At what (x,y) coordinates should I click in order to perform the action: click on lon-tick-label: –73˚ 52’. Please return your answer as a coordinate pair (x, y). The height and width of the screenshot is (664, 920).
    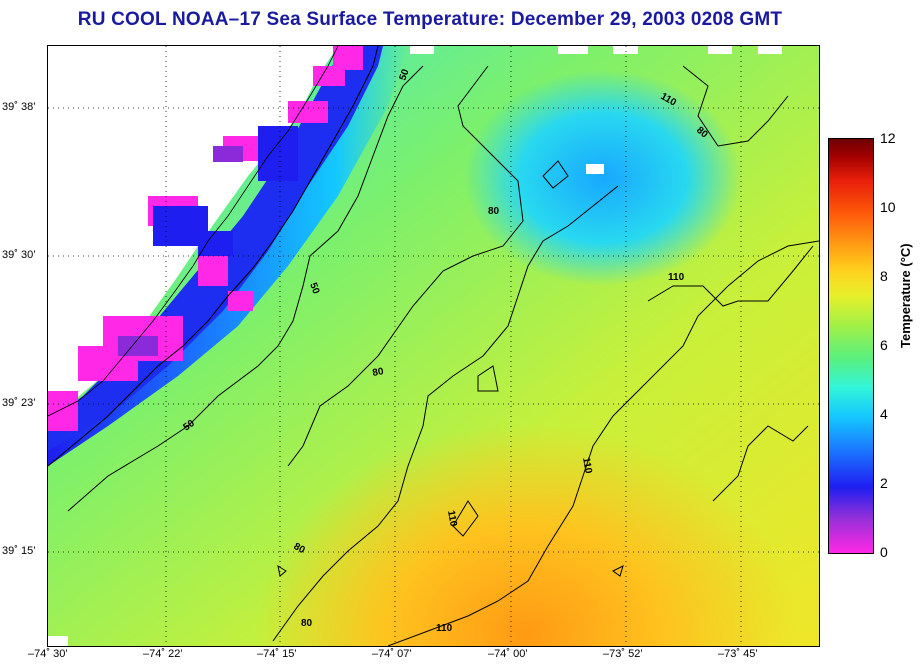
    Looking at the image, I should click on (623, 654).